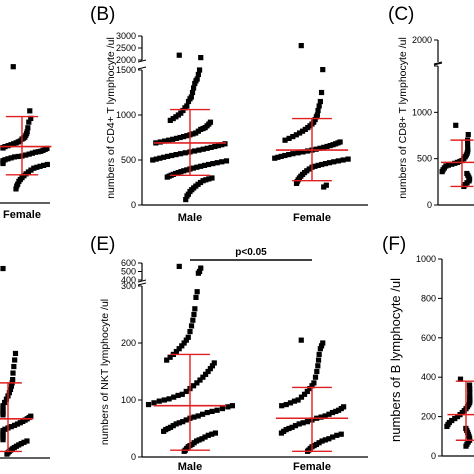 The height and width of the screenshot is (474, 474). Describe the element at coordinates (401, 14) in the screenshot. I see `panel-letter: (C)` at that location.